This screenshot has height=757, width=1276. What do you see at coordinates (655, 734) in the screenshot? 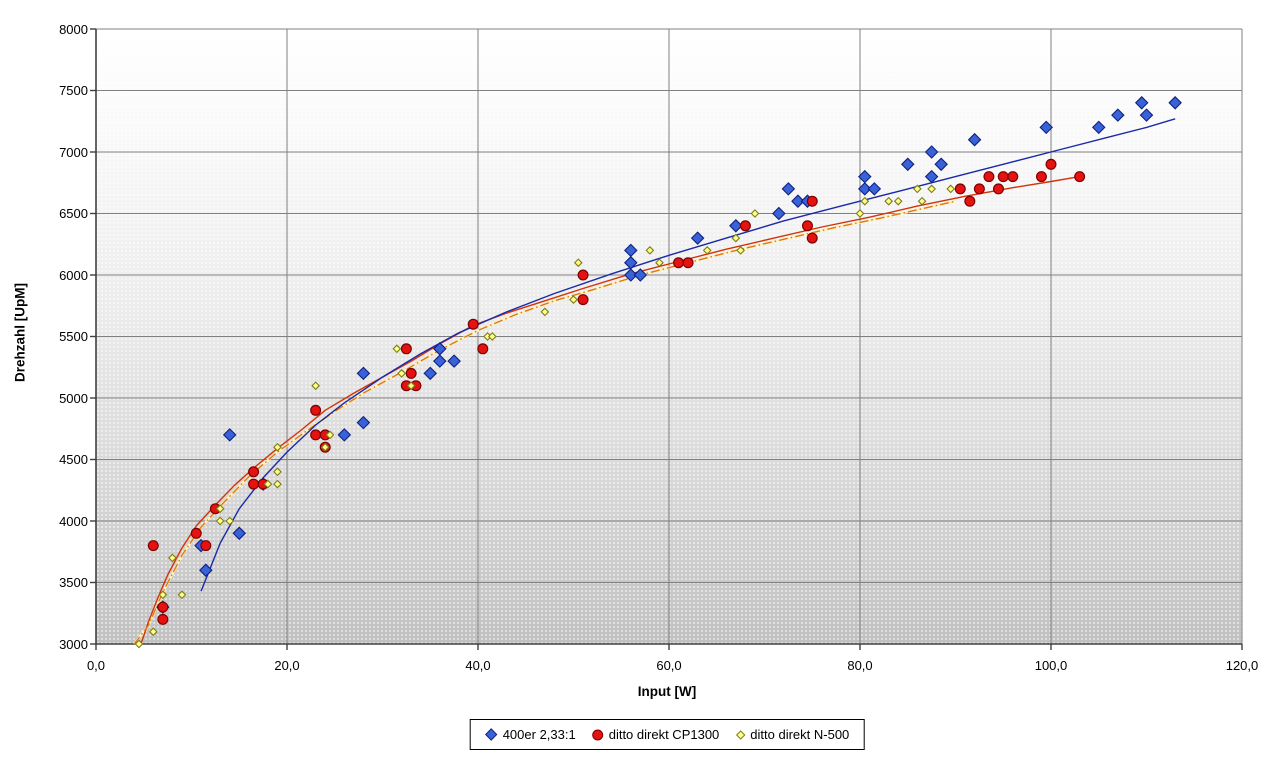
I see `legend-item-cp1300: ditto direkt CP1300` at bounding box center [655, 734].